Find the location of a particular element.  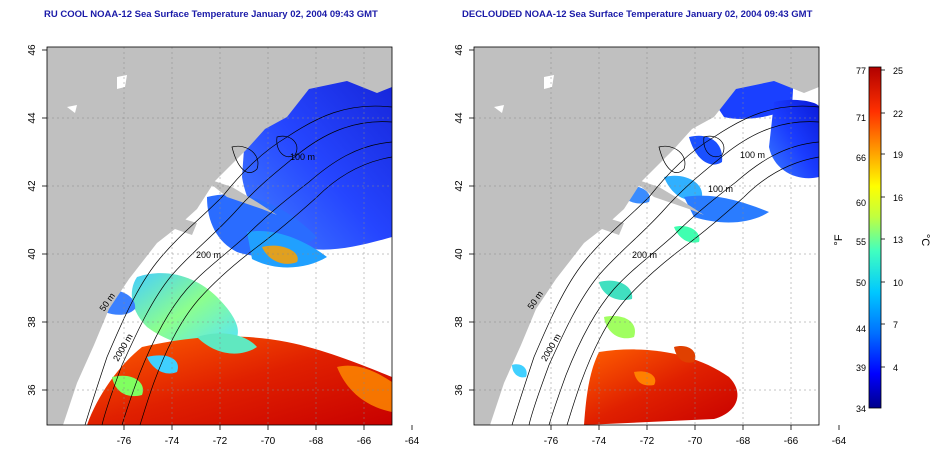

colorbar-c-label: 22 is located at coordinates (898, 114).